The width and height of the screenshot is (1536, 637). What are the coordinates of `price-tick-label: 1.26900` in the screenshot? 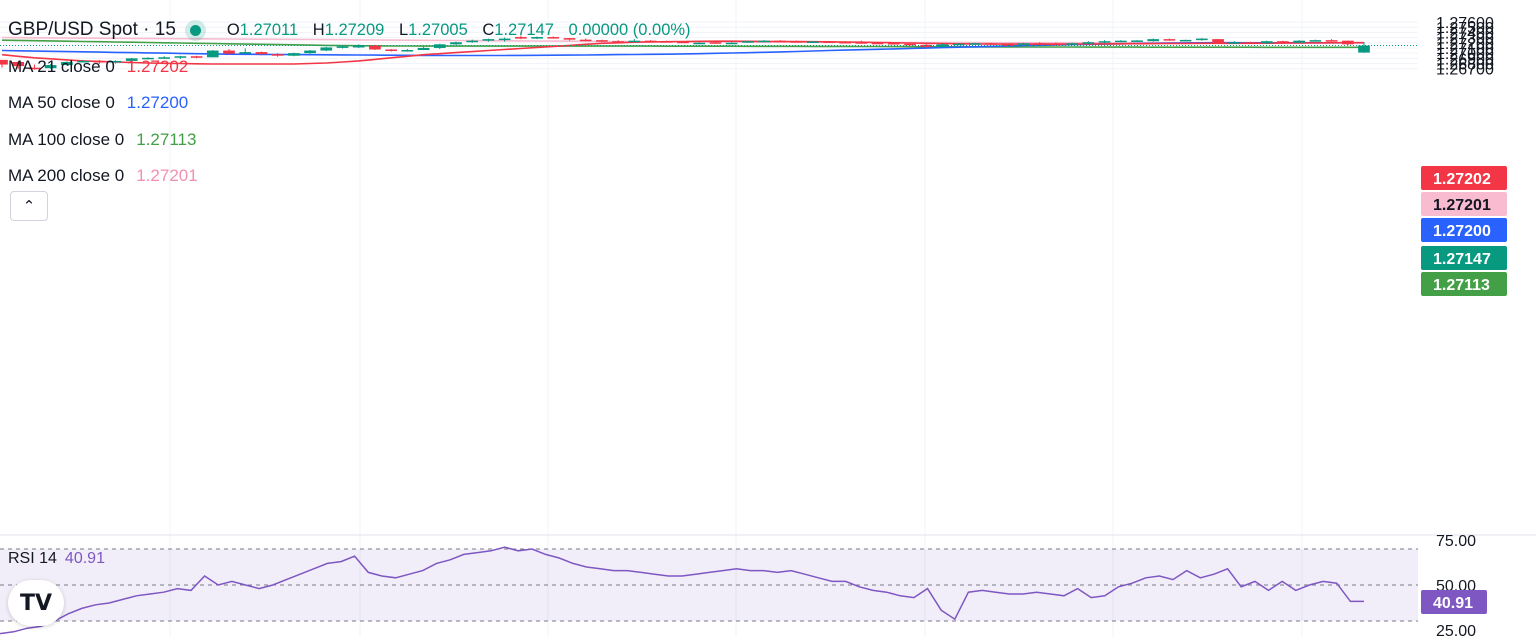 It's located at (1465, 59).